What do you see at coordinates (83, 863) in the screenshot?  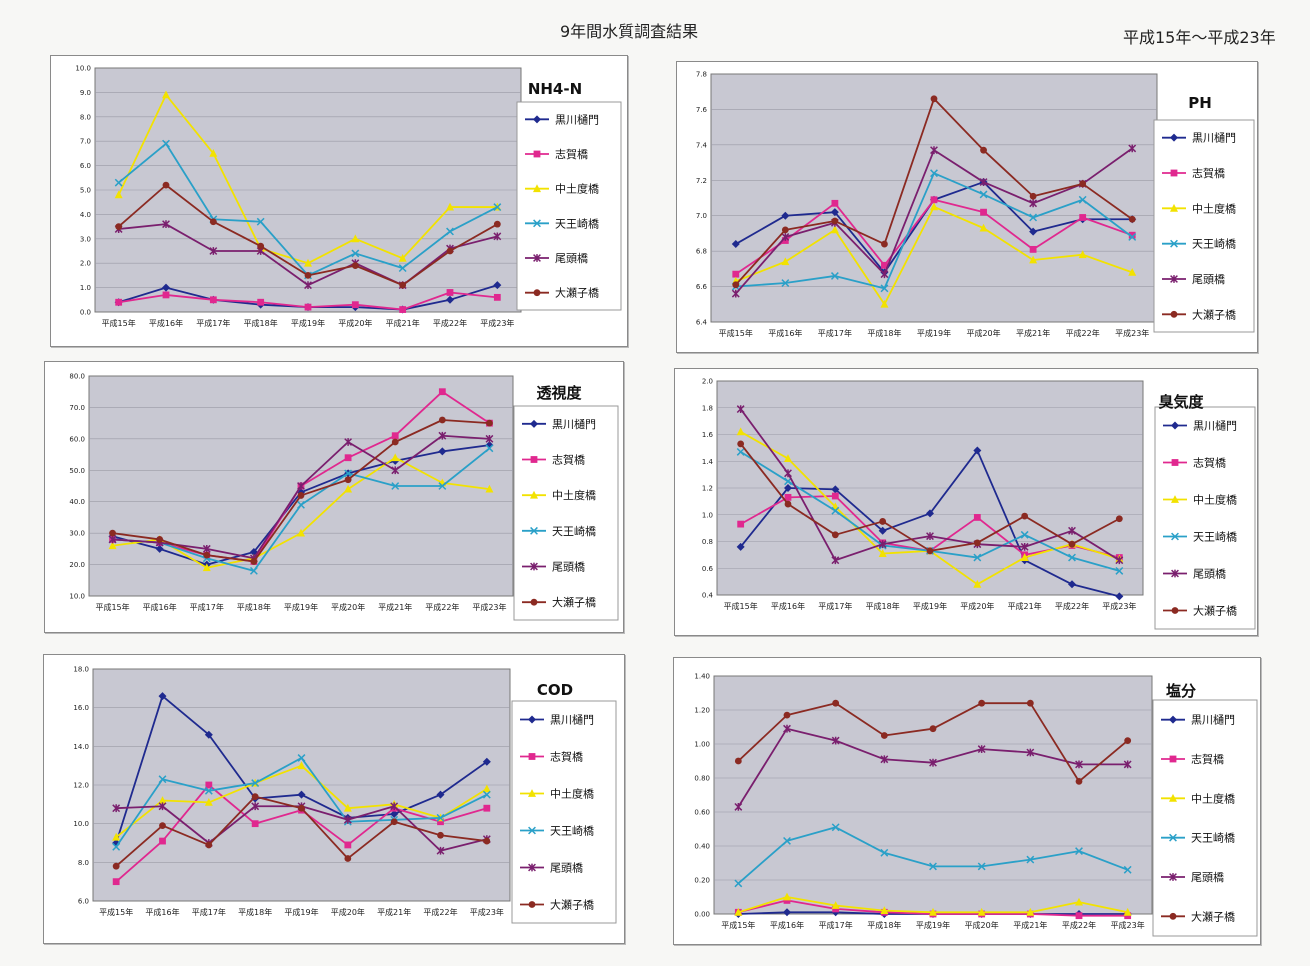 I see `y-tick-label: 8.0` at bounding box center [83, 863].